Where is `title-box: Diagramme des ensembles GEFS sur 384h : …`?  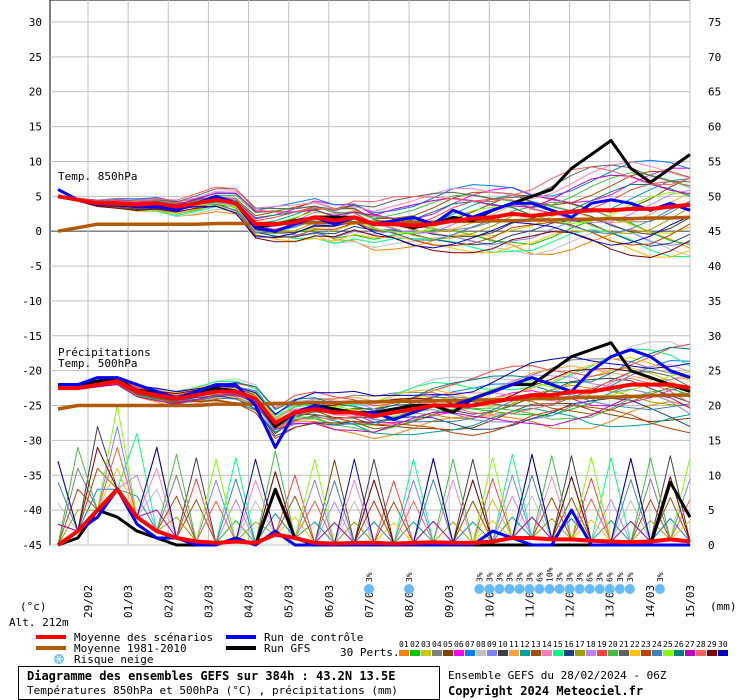 title-box: Diagramme des ensembles GEFS sur 384h : … is located at coordinates (229, 683).